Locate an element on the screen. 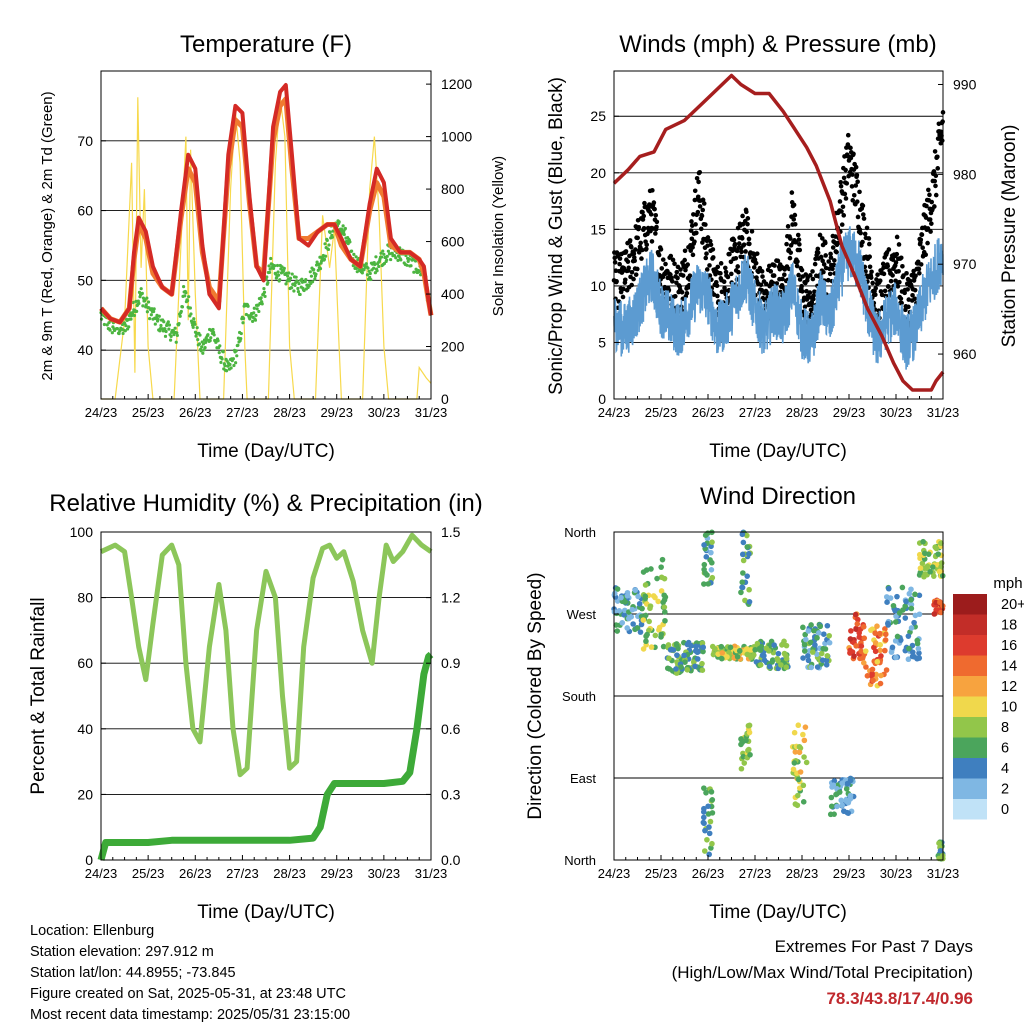  extremes-subtitle: (High/Low/Max Wind/Total Precipitation) is located at coordinates (822, 972).